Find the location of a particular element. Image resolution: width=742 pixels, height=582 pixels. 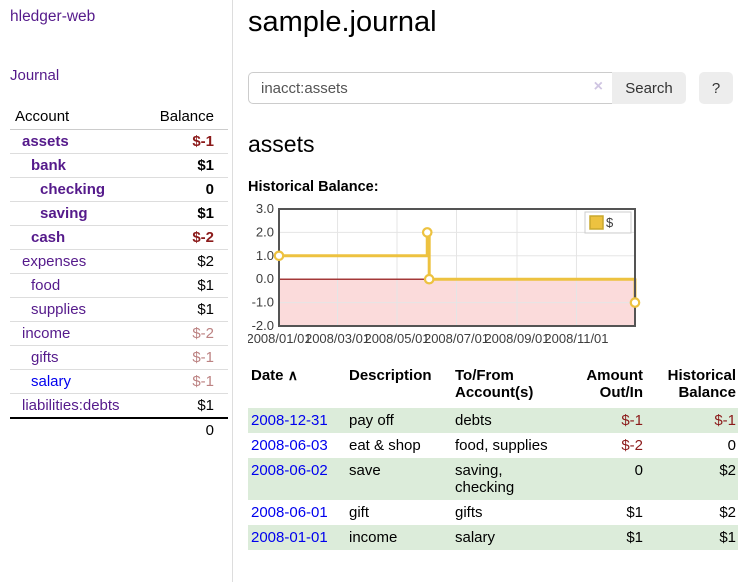

search-button: Search is located at coordinates (649, 88).